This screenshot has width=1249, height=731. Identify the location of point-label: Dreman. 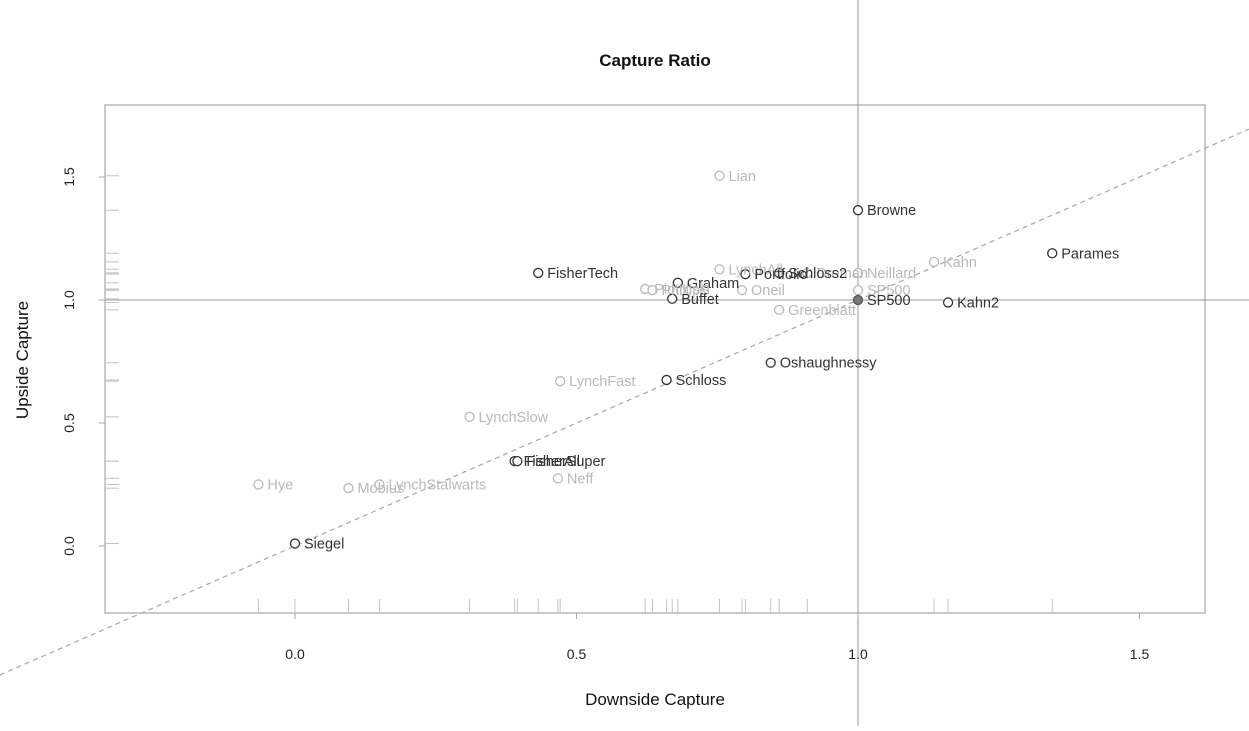
(842, 274).